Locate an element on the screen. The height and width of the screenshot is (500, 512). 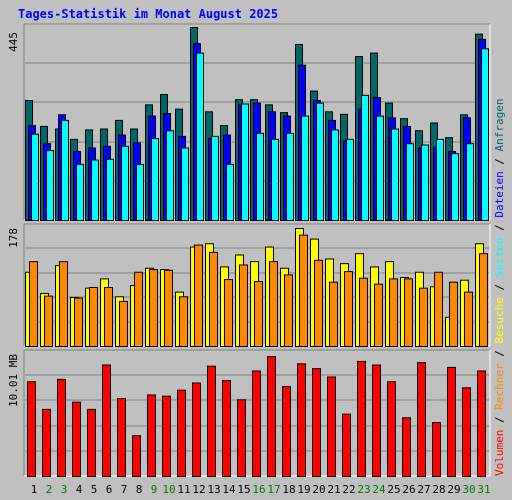
requests-ymax-label: 445 is located at coordinates (13, 42).